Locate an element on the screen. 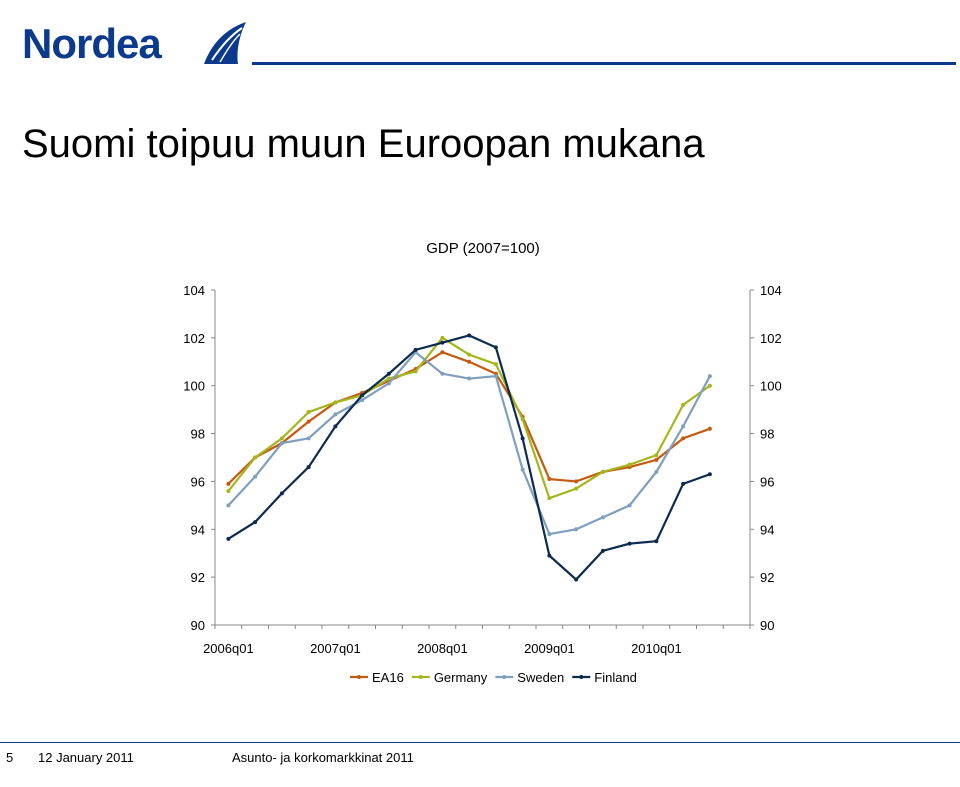  y-tick-label-right: 100 is located at coordinates (771, 386).